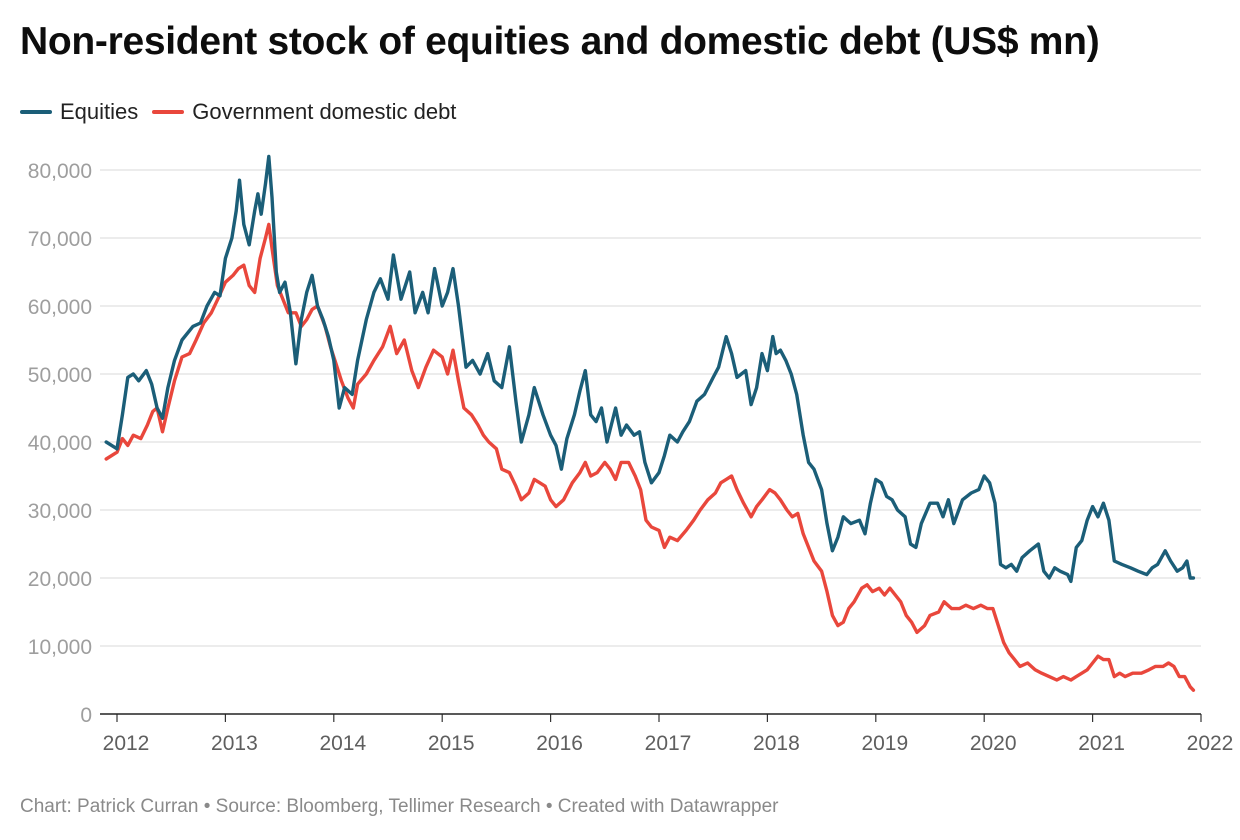 Image resolution: width=1240 pixels, height=840 pixels. I want to click on y-tick-label: 60,000, so click(60, 307).